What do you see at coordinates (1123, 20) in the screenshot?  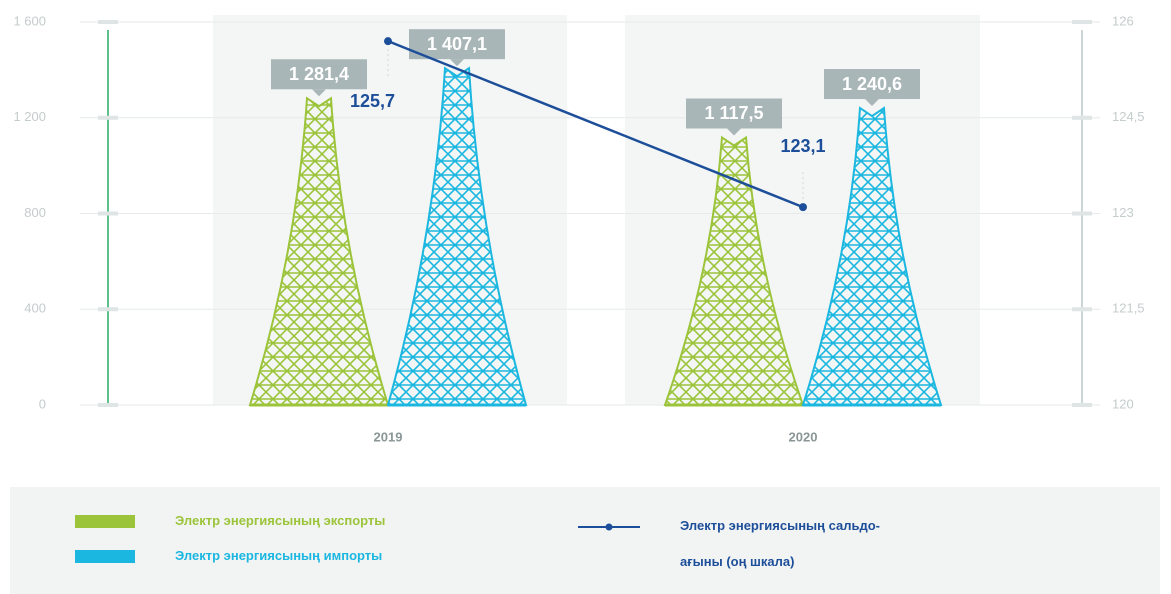 I see `y2-tick-label: 126` at bounding box center [1123, 20].